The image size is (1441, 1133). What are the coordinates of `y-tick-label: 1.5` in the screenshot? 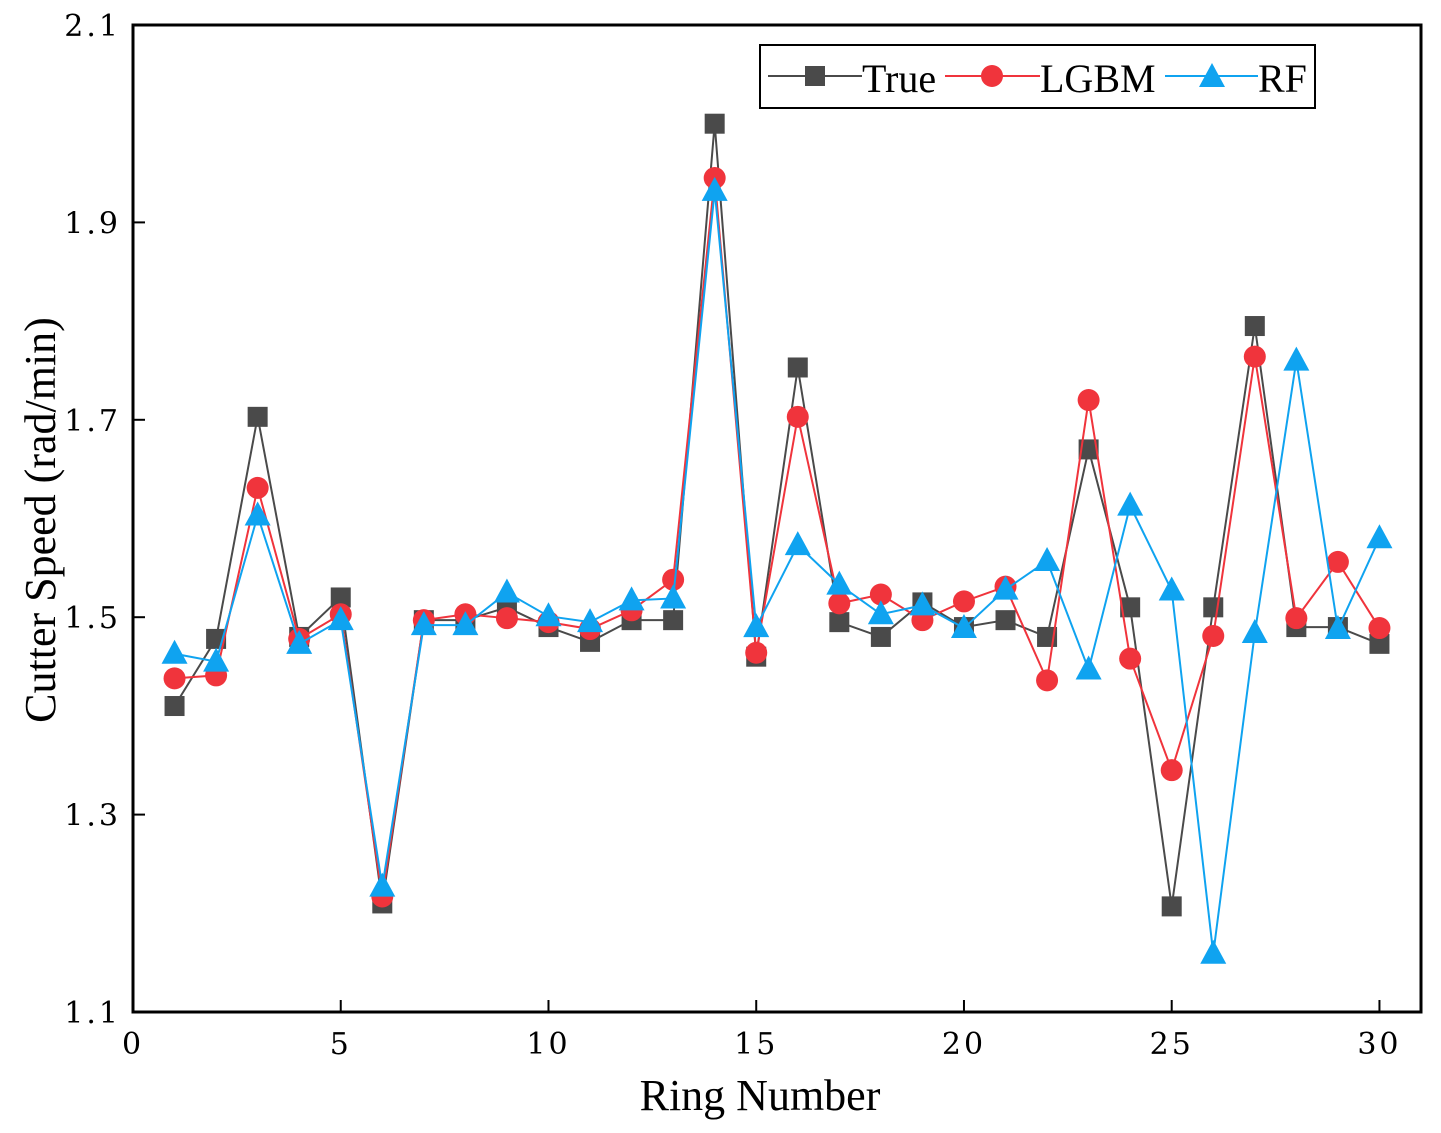 It's located at (92, 618).